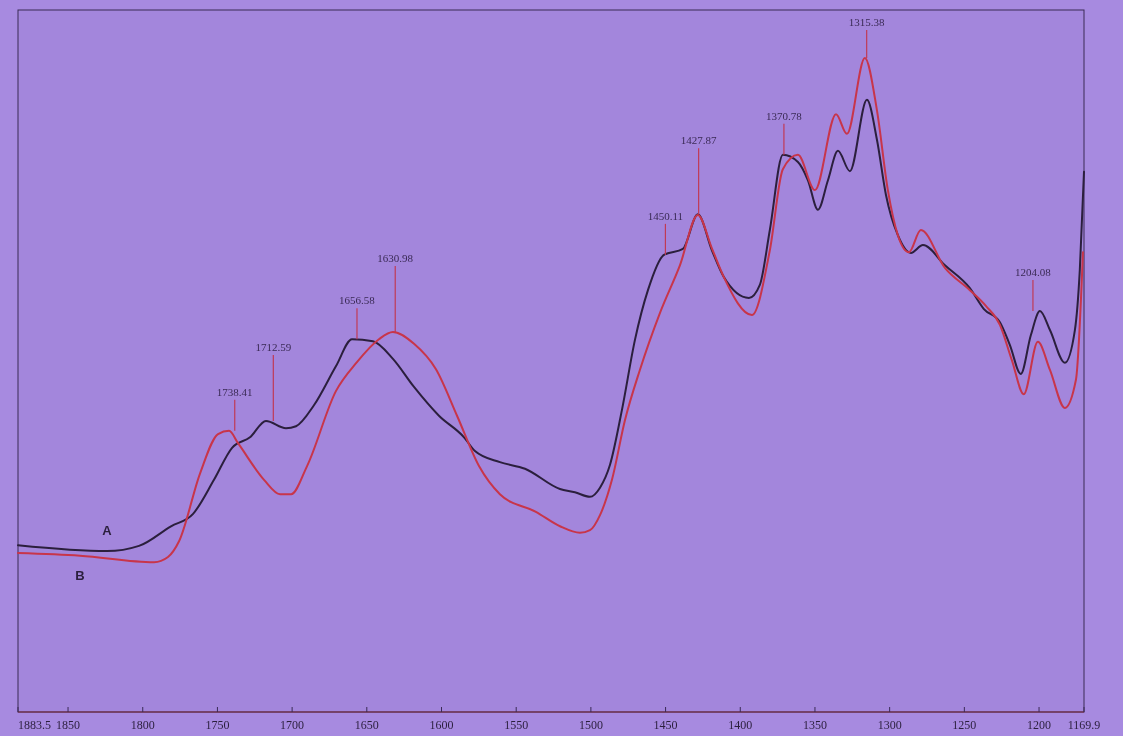 This screenshot has height=736, width=1123. I want to click on x-tick-label: 1600, so click(441, 725).